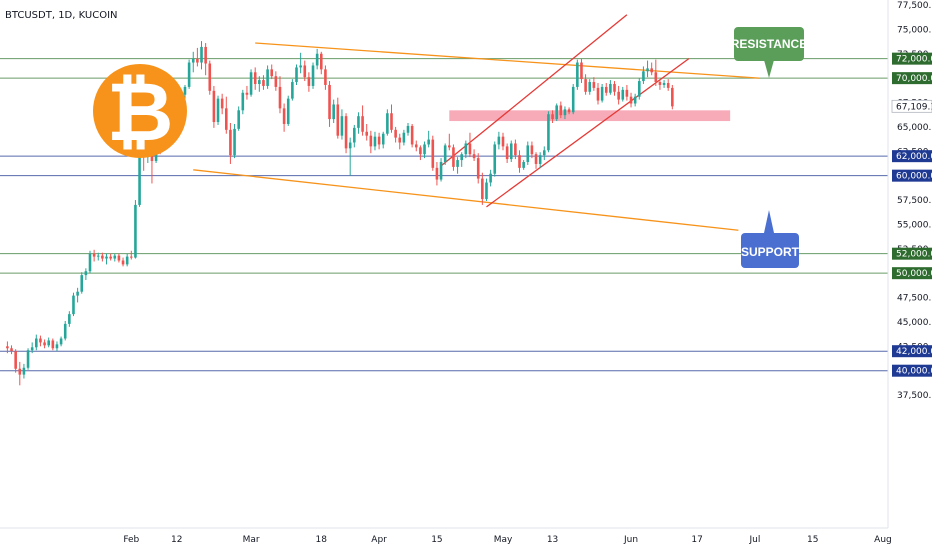 This screenshot has height=550, width=932. I want to click on price-level-badge-label: 42,000.0, so click(914, 352).